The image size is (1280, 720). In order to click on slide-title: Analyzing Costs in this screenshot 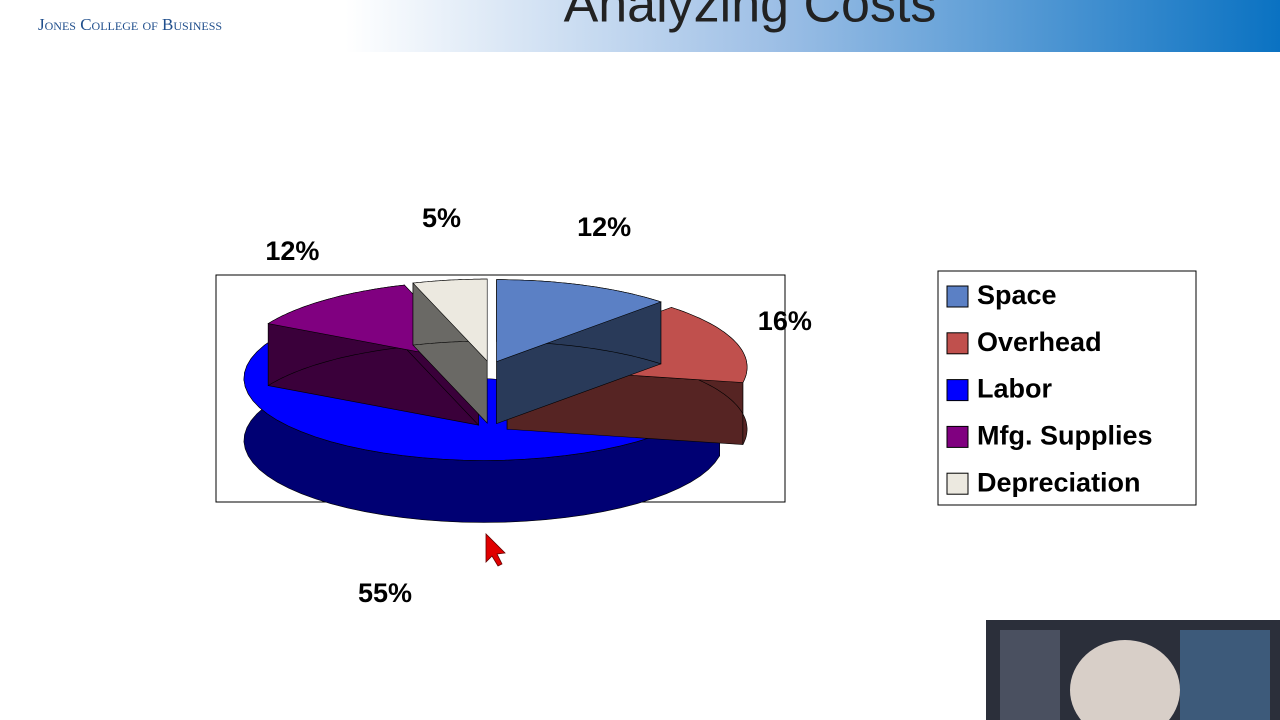, I will do `click(750, 17)`.